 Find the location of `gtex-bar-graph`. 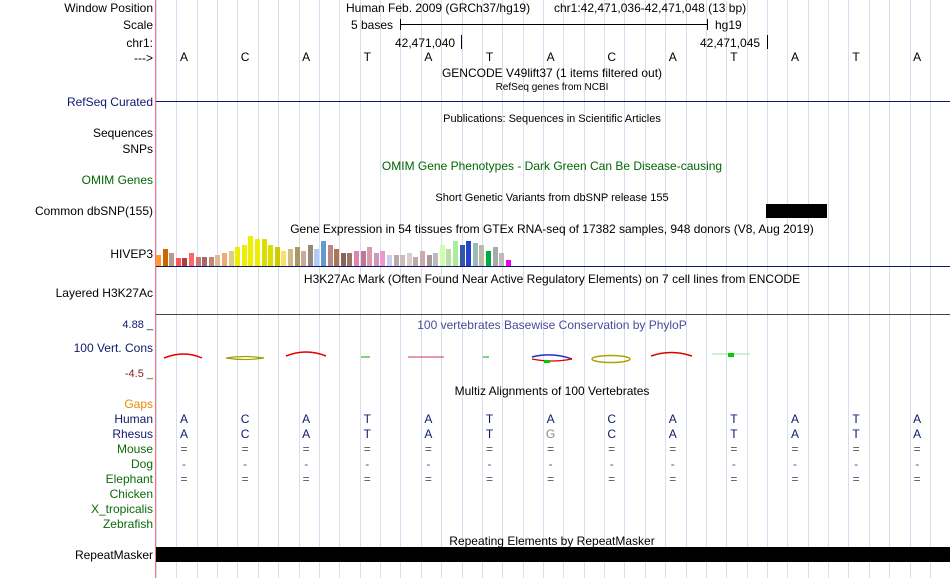

gtex-bar-graph is located at coordinates (336, 250).